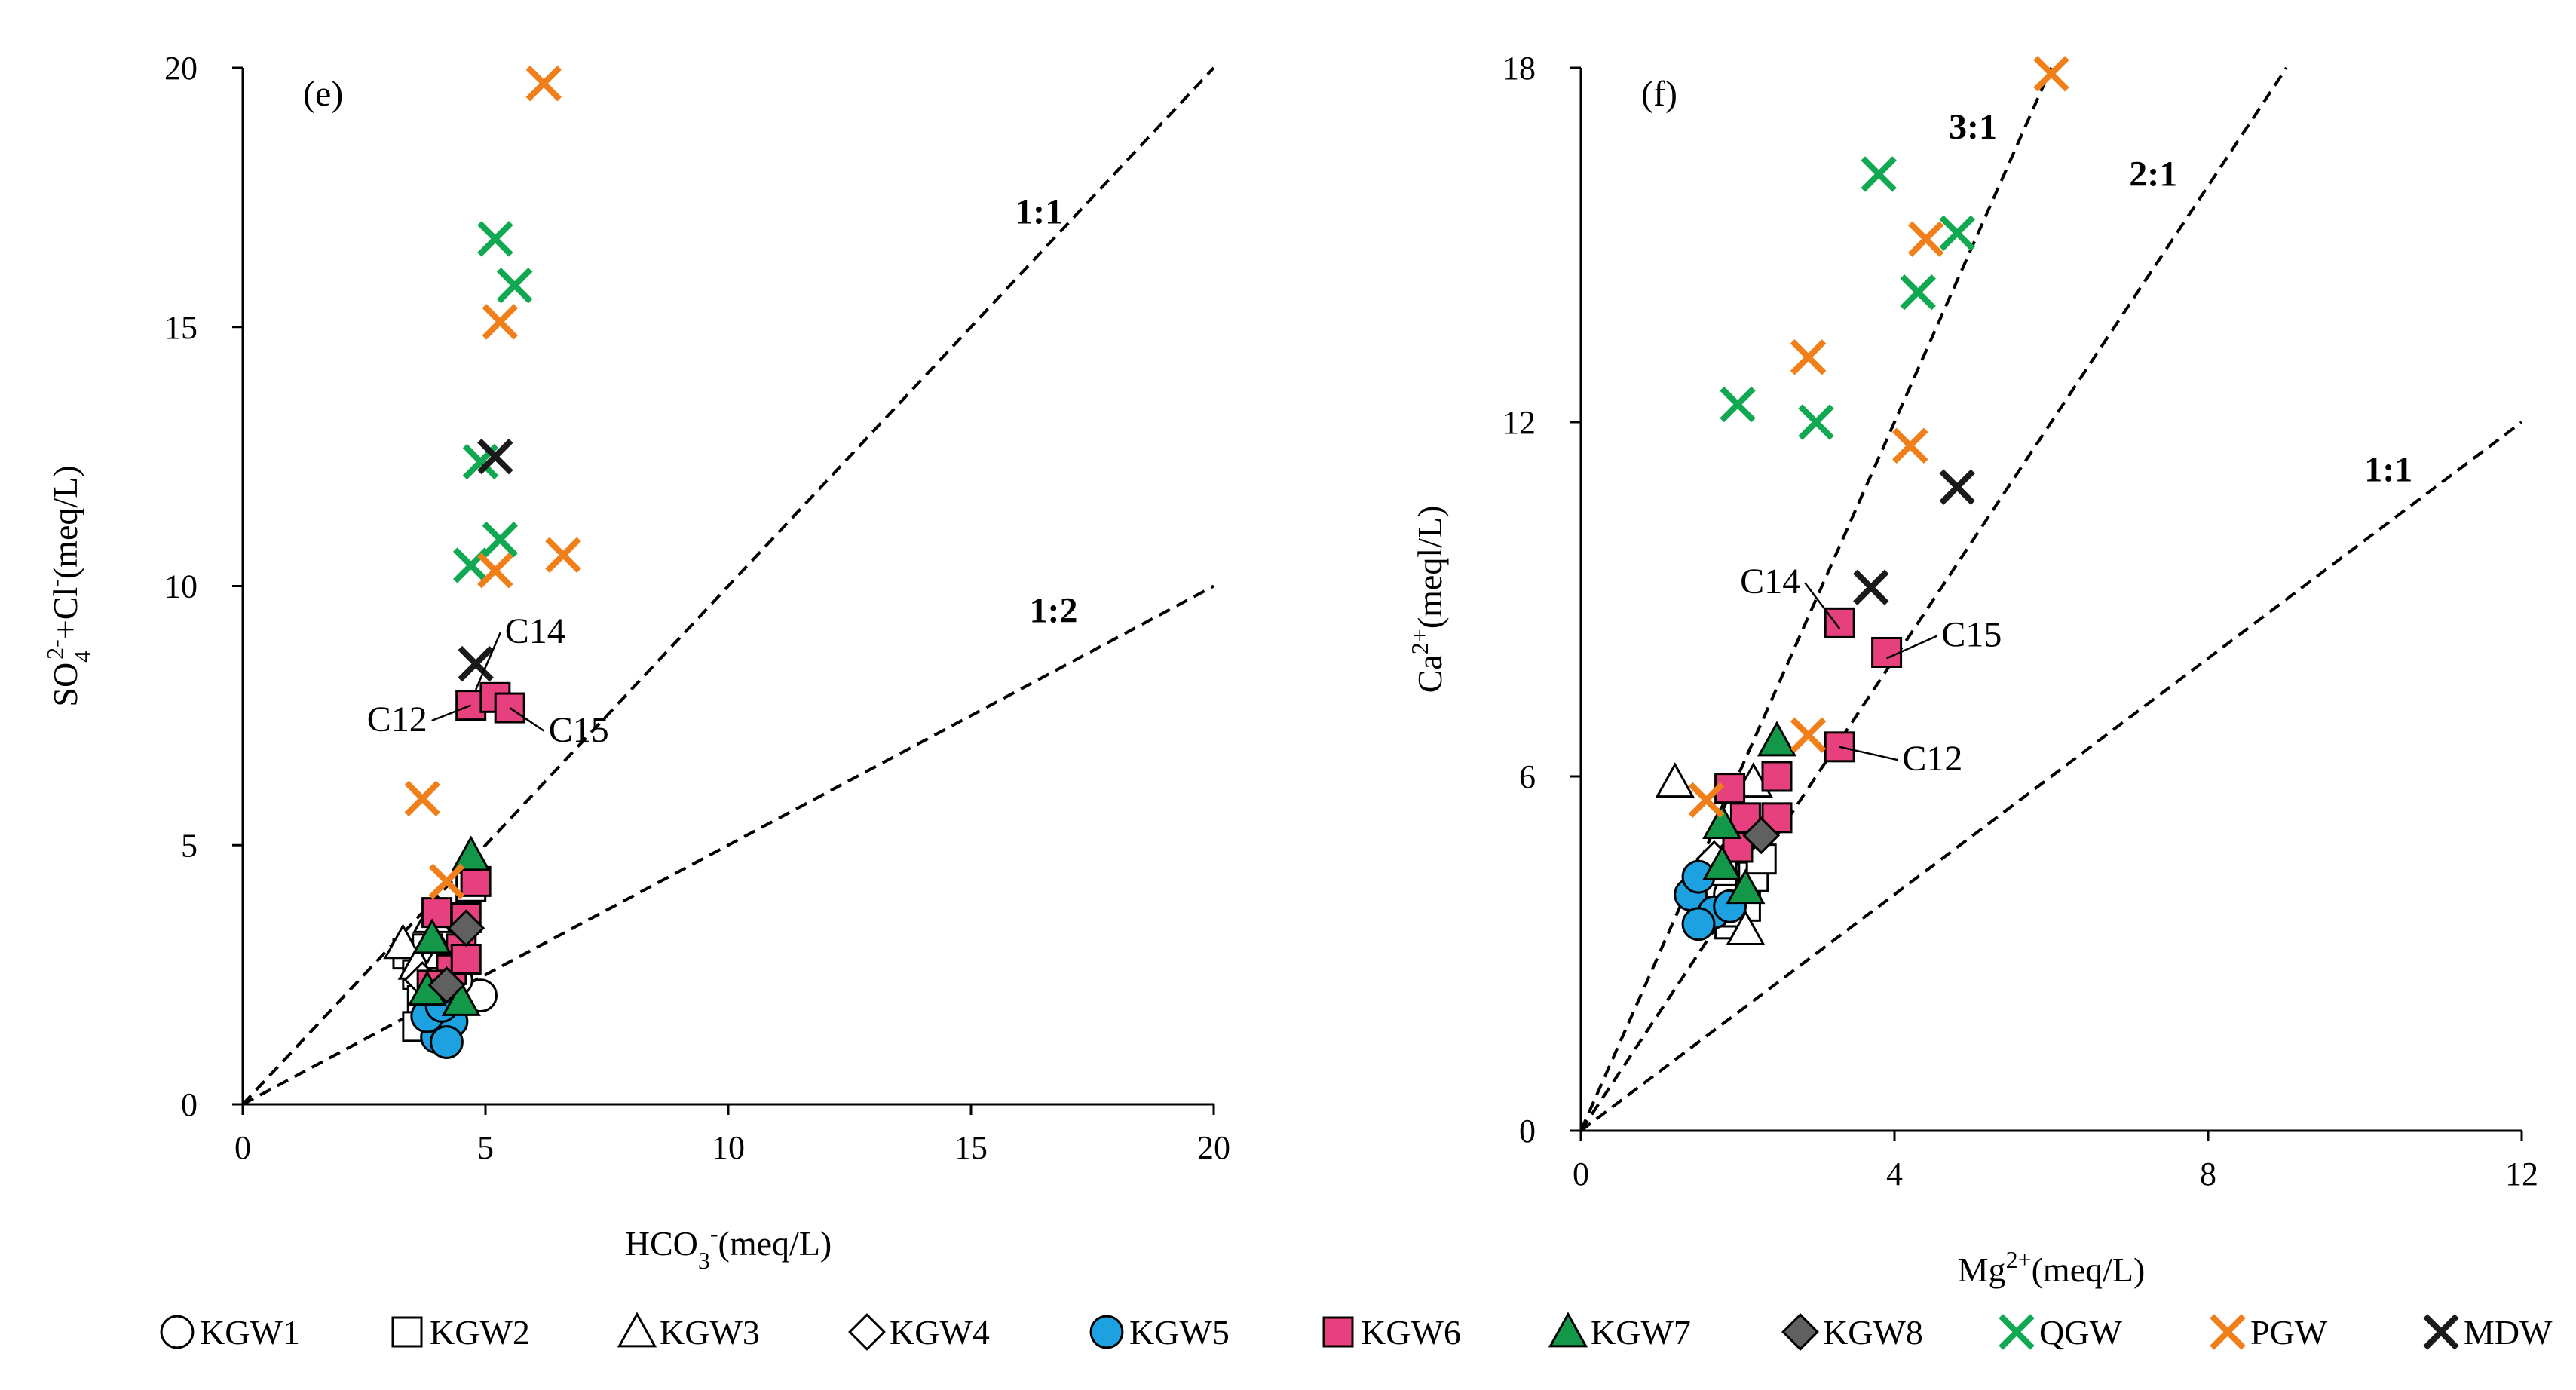 The width and height of the screenshot is (2576, 1390). Describe the element at coordinates (728, 1147) in the screenshot. I see `x-tick-label: 10` at that location.